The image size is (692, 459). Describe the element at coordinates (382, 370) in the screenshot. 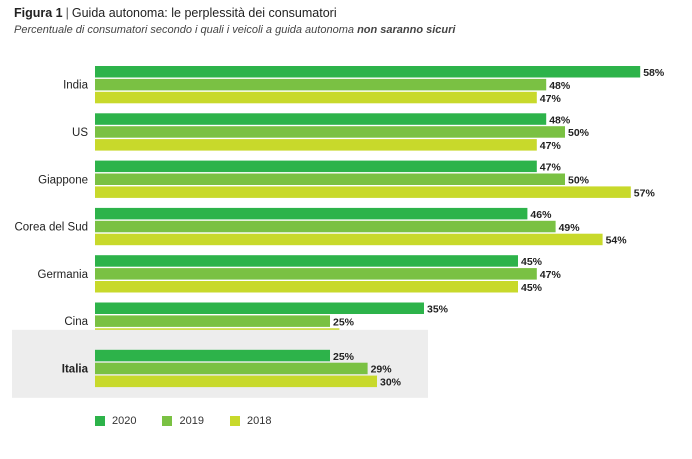

I see `data-label: 29%` at that location.